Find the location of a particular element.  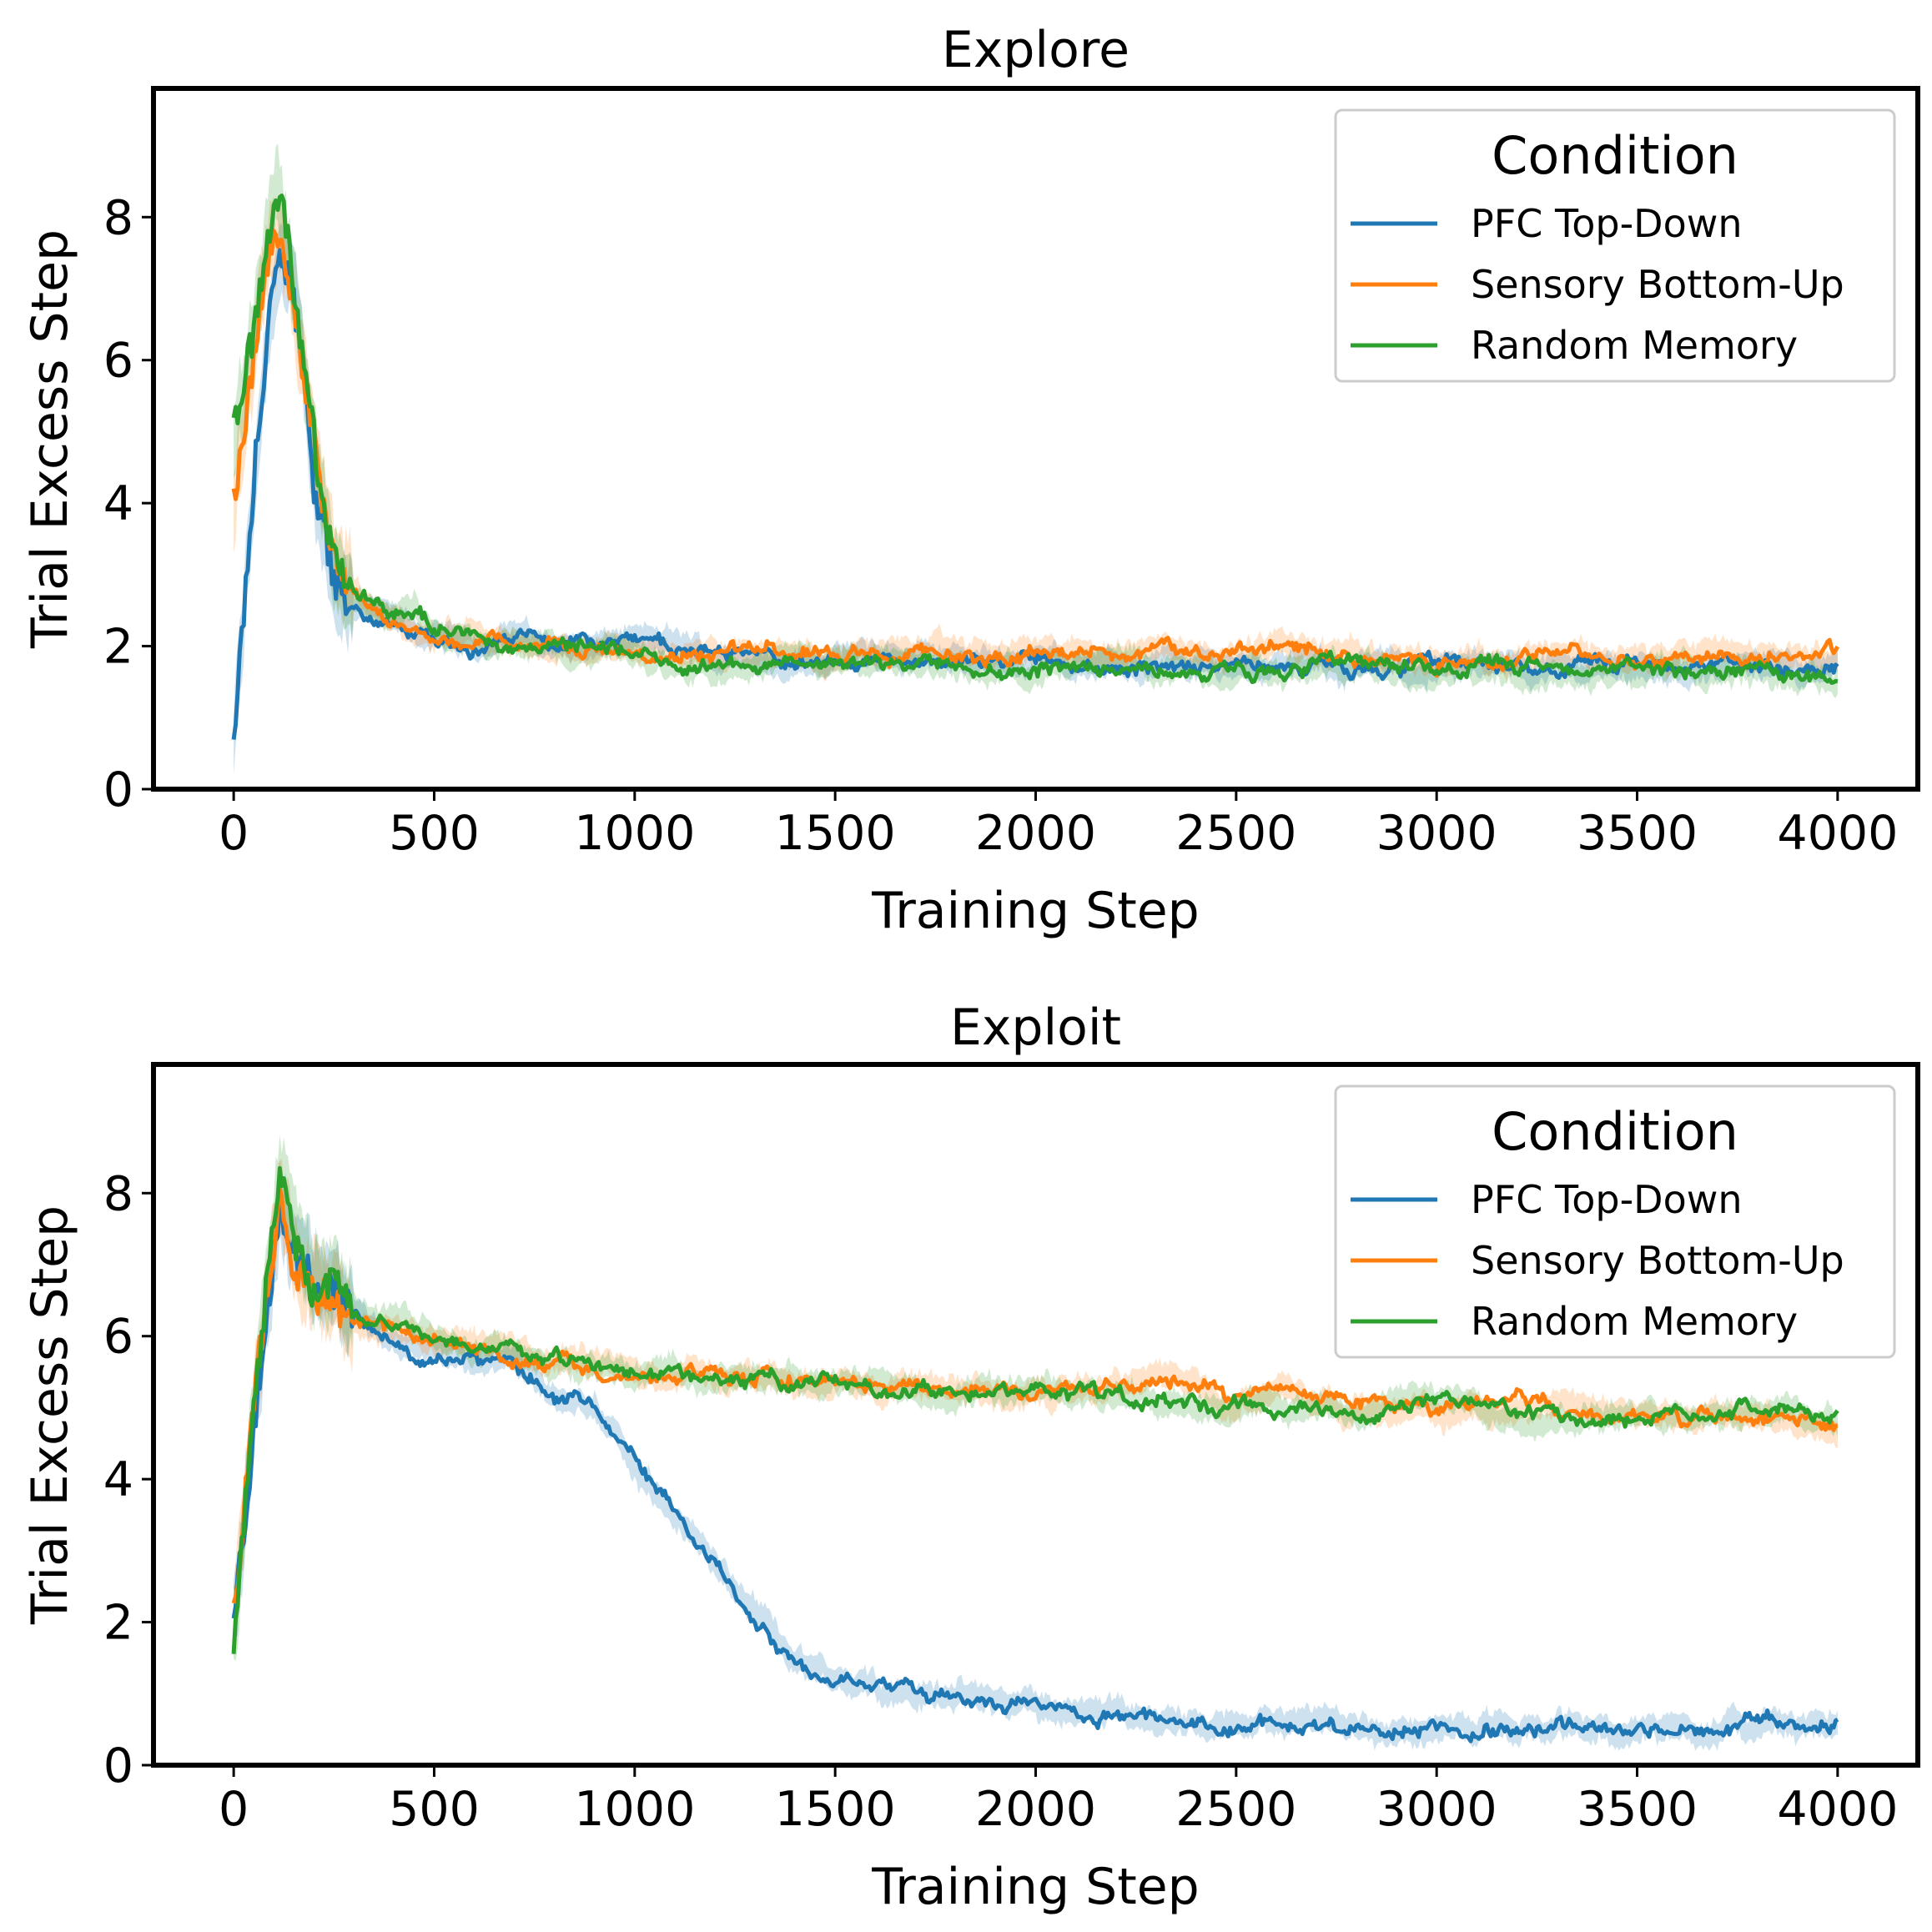

chart-title: Explore is located at coordinates (1036, 50).